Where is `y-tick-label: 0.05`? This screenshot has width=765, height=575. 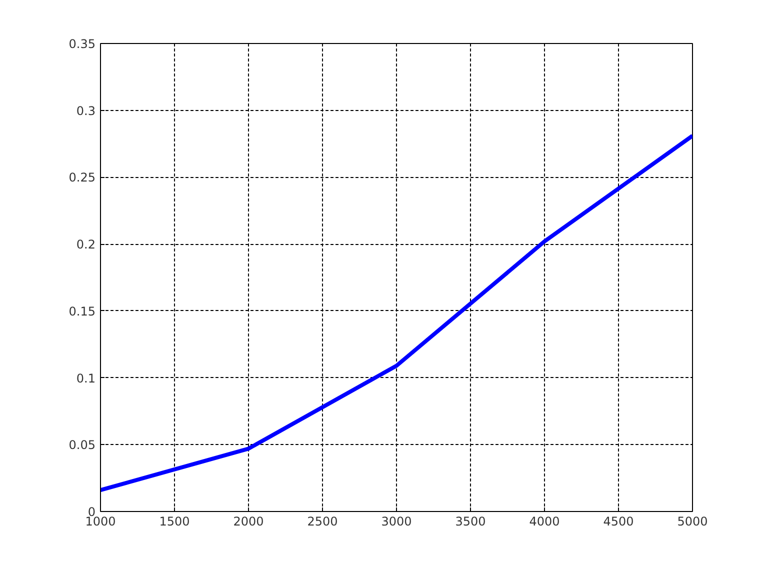 y-tick-label: 0.05 is located at coordinates (82, 445).